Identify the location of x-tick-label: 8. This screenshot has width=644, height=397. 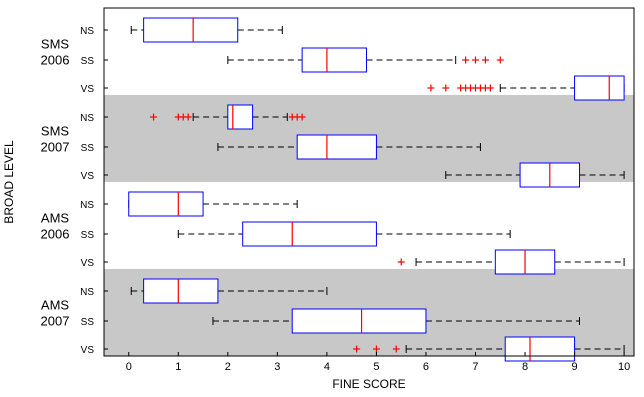
(525, 367).